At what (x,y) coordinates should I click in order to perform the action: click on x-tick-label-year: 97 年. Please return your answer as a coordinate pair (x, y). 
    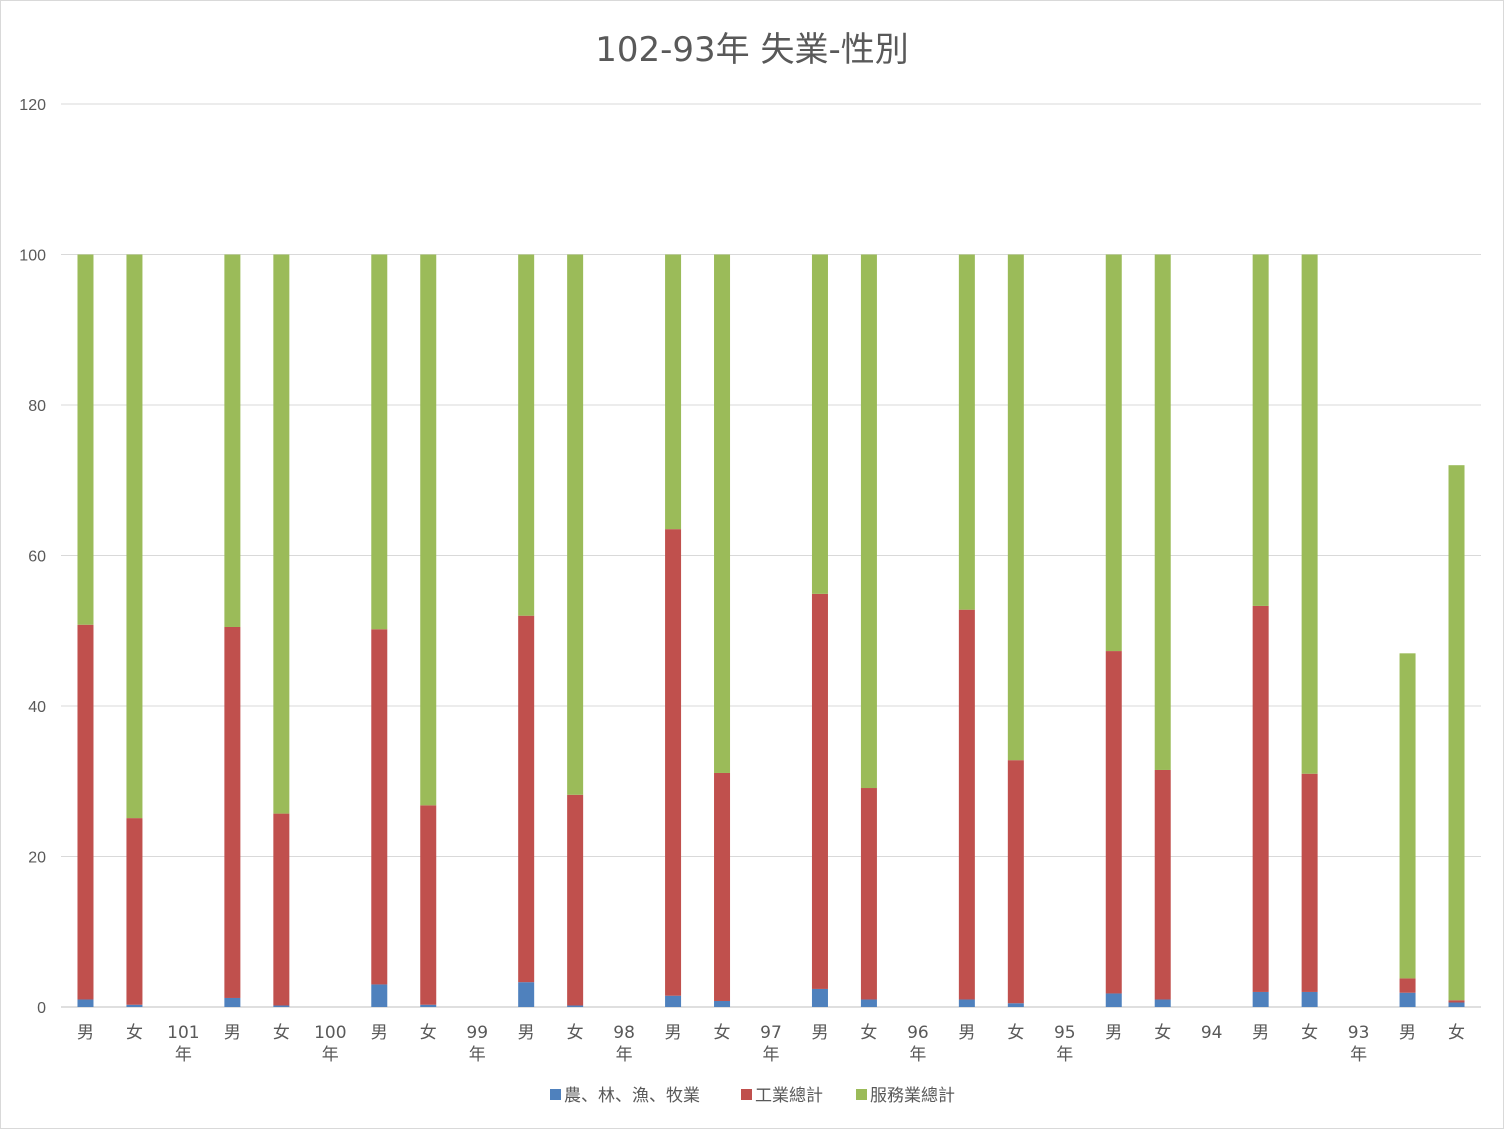
    Looking at the image, I should click on (771, 1044).